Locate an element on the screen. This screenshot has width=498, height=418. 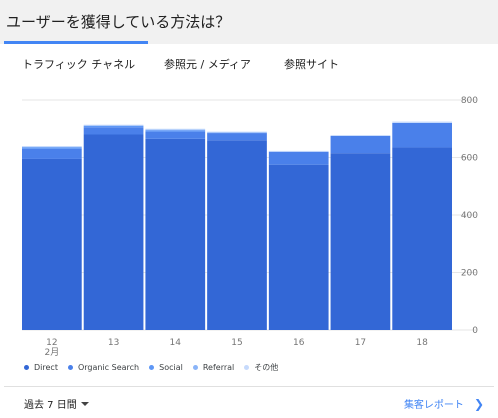
date-range-label: 過去 7 日間 is located at coordinates (50, 405).